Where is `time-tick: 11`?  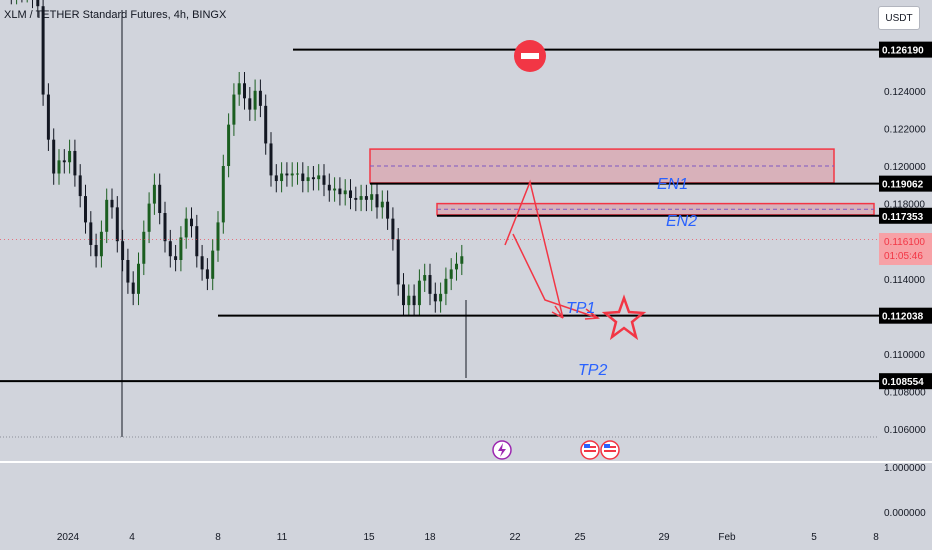
time-tick: 11 is located at coordinates (282, 537).